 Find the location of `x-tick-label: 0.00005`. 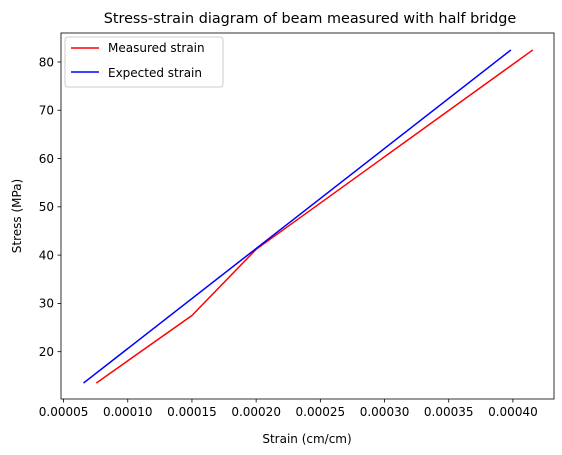

x-tick-label: 0.00005 is located at coordinates (64, 412).